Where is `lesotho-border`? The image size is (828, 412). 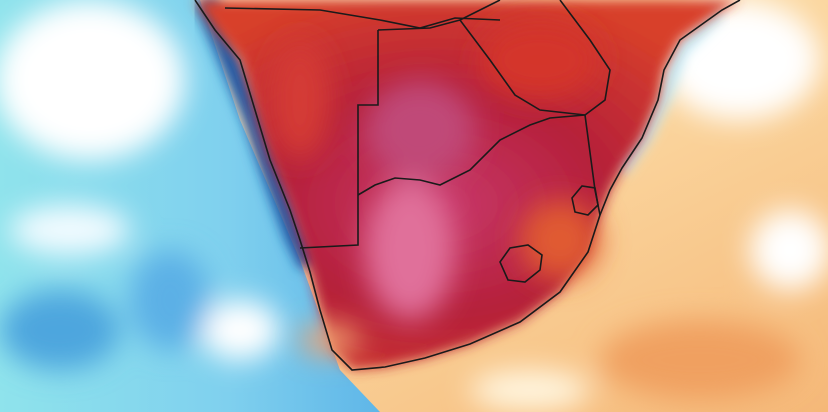 lesotho-border is located at coordinates (521, 263).